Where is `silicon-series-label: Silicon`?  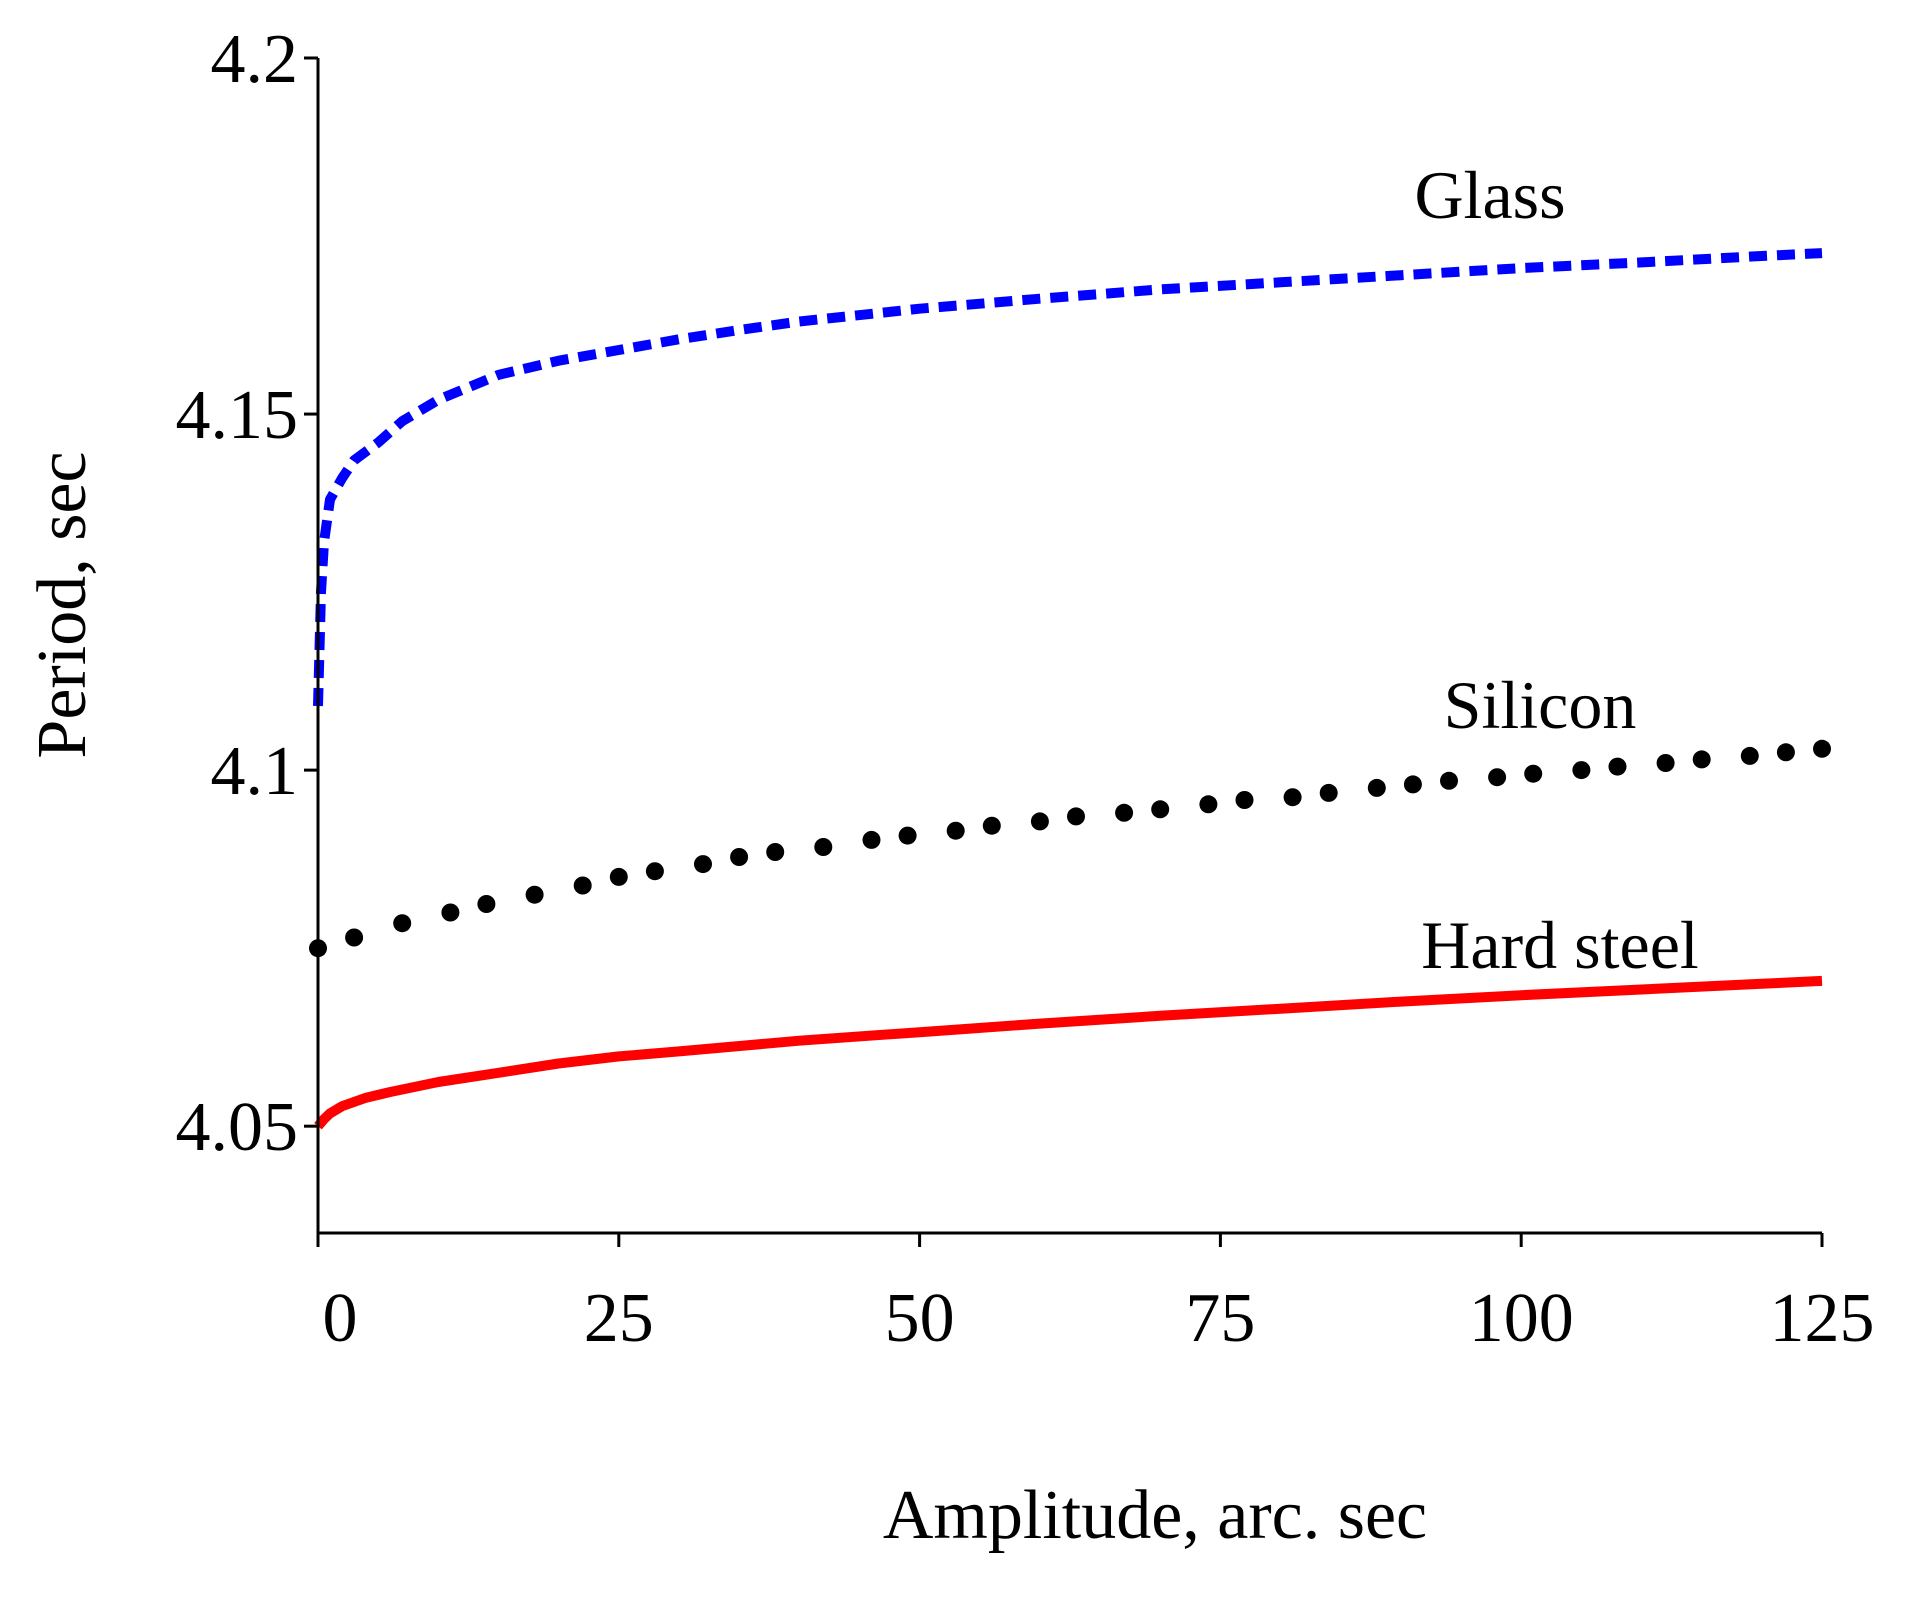
silicon-series-label: Silicon is located at coordinates (1540, 705).